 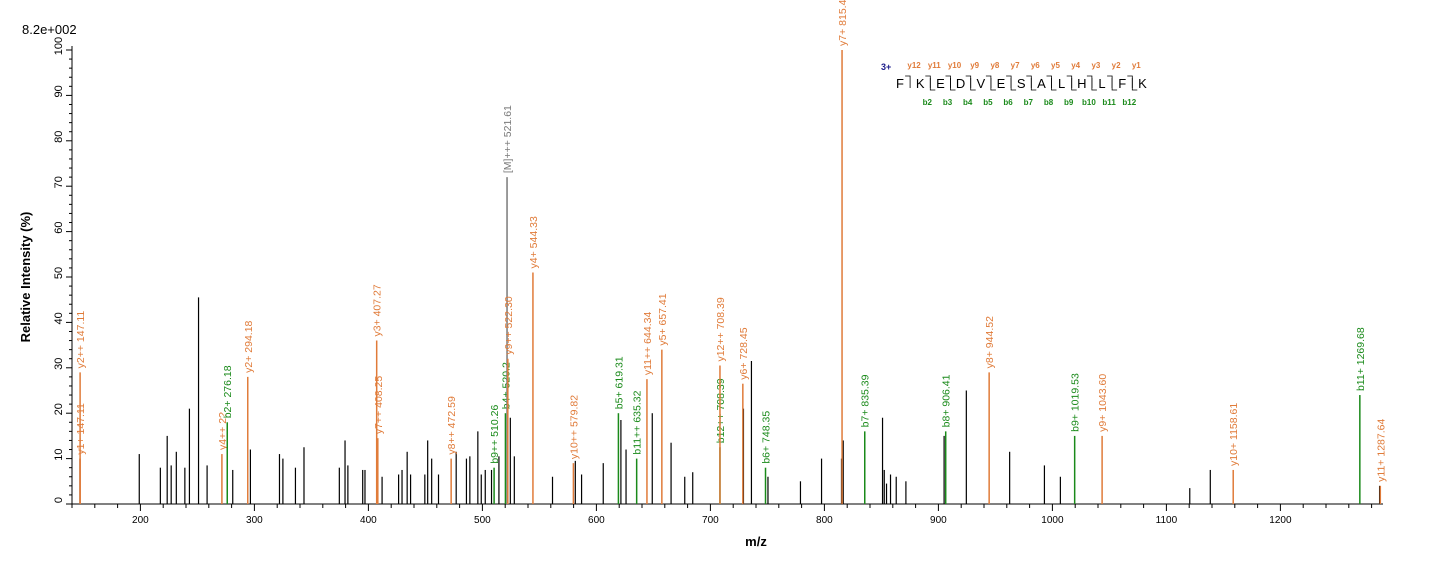 I want to click on x-tick-label: 1000, so click(x=1052, y=520).